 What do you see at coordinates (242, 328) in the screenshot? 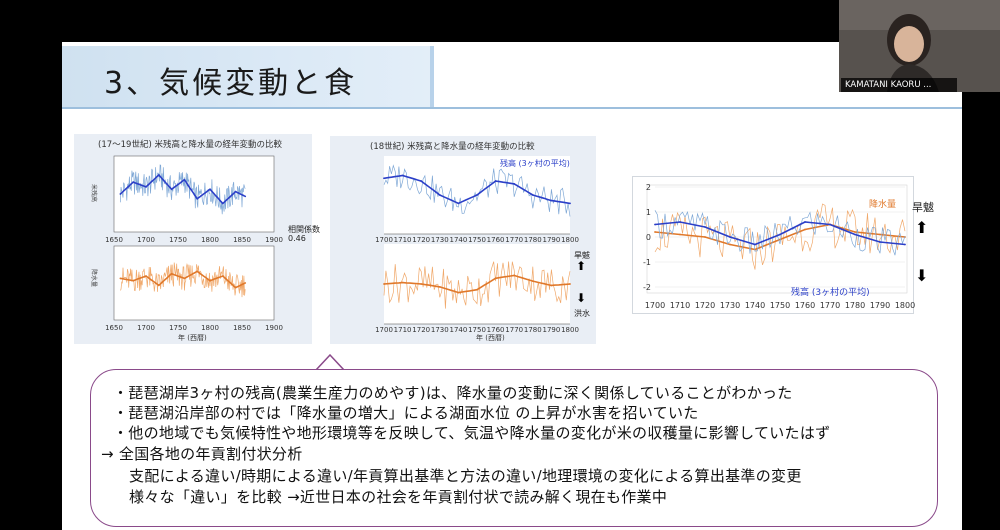
I see `chart1-bottom-x-tick-label: 1850` at bounding box center [242, 328].